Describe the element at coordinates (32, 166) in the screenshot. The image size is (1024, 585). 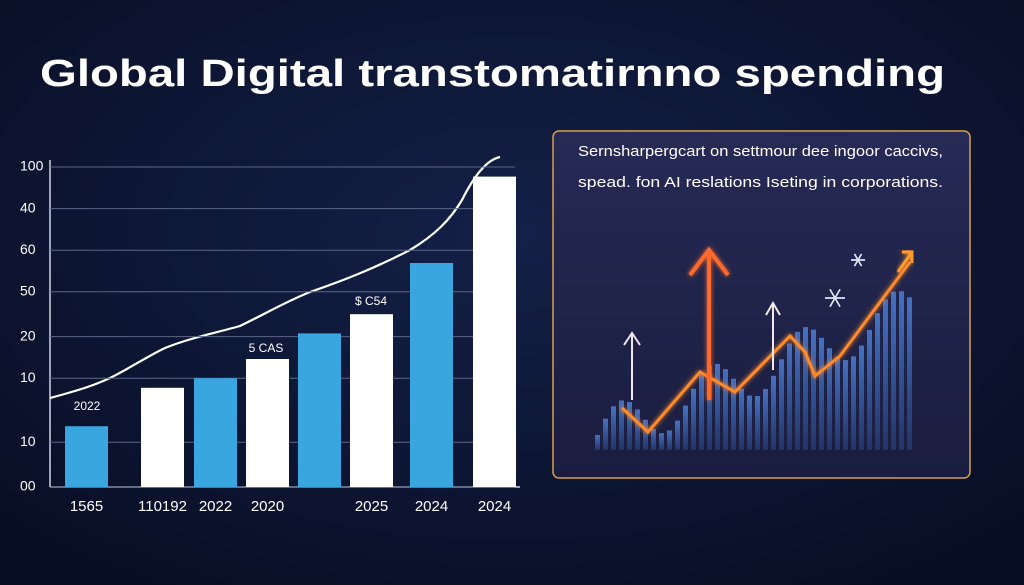
I see `y-tick-label: 100` at that location.